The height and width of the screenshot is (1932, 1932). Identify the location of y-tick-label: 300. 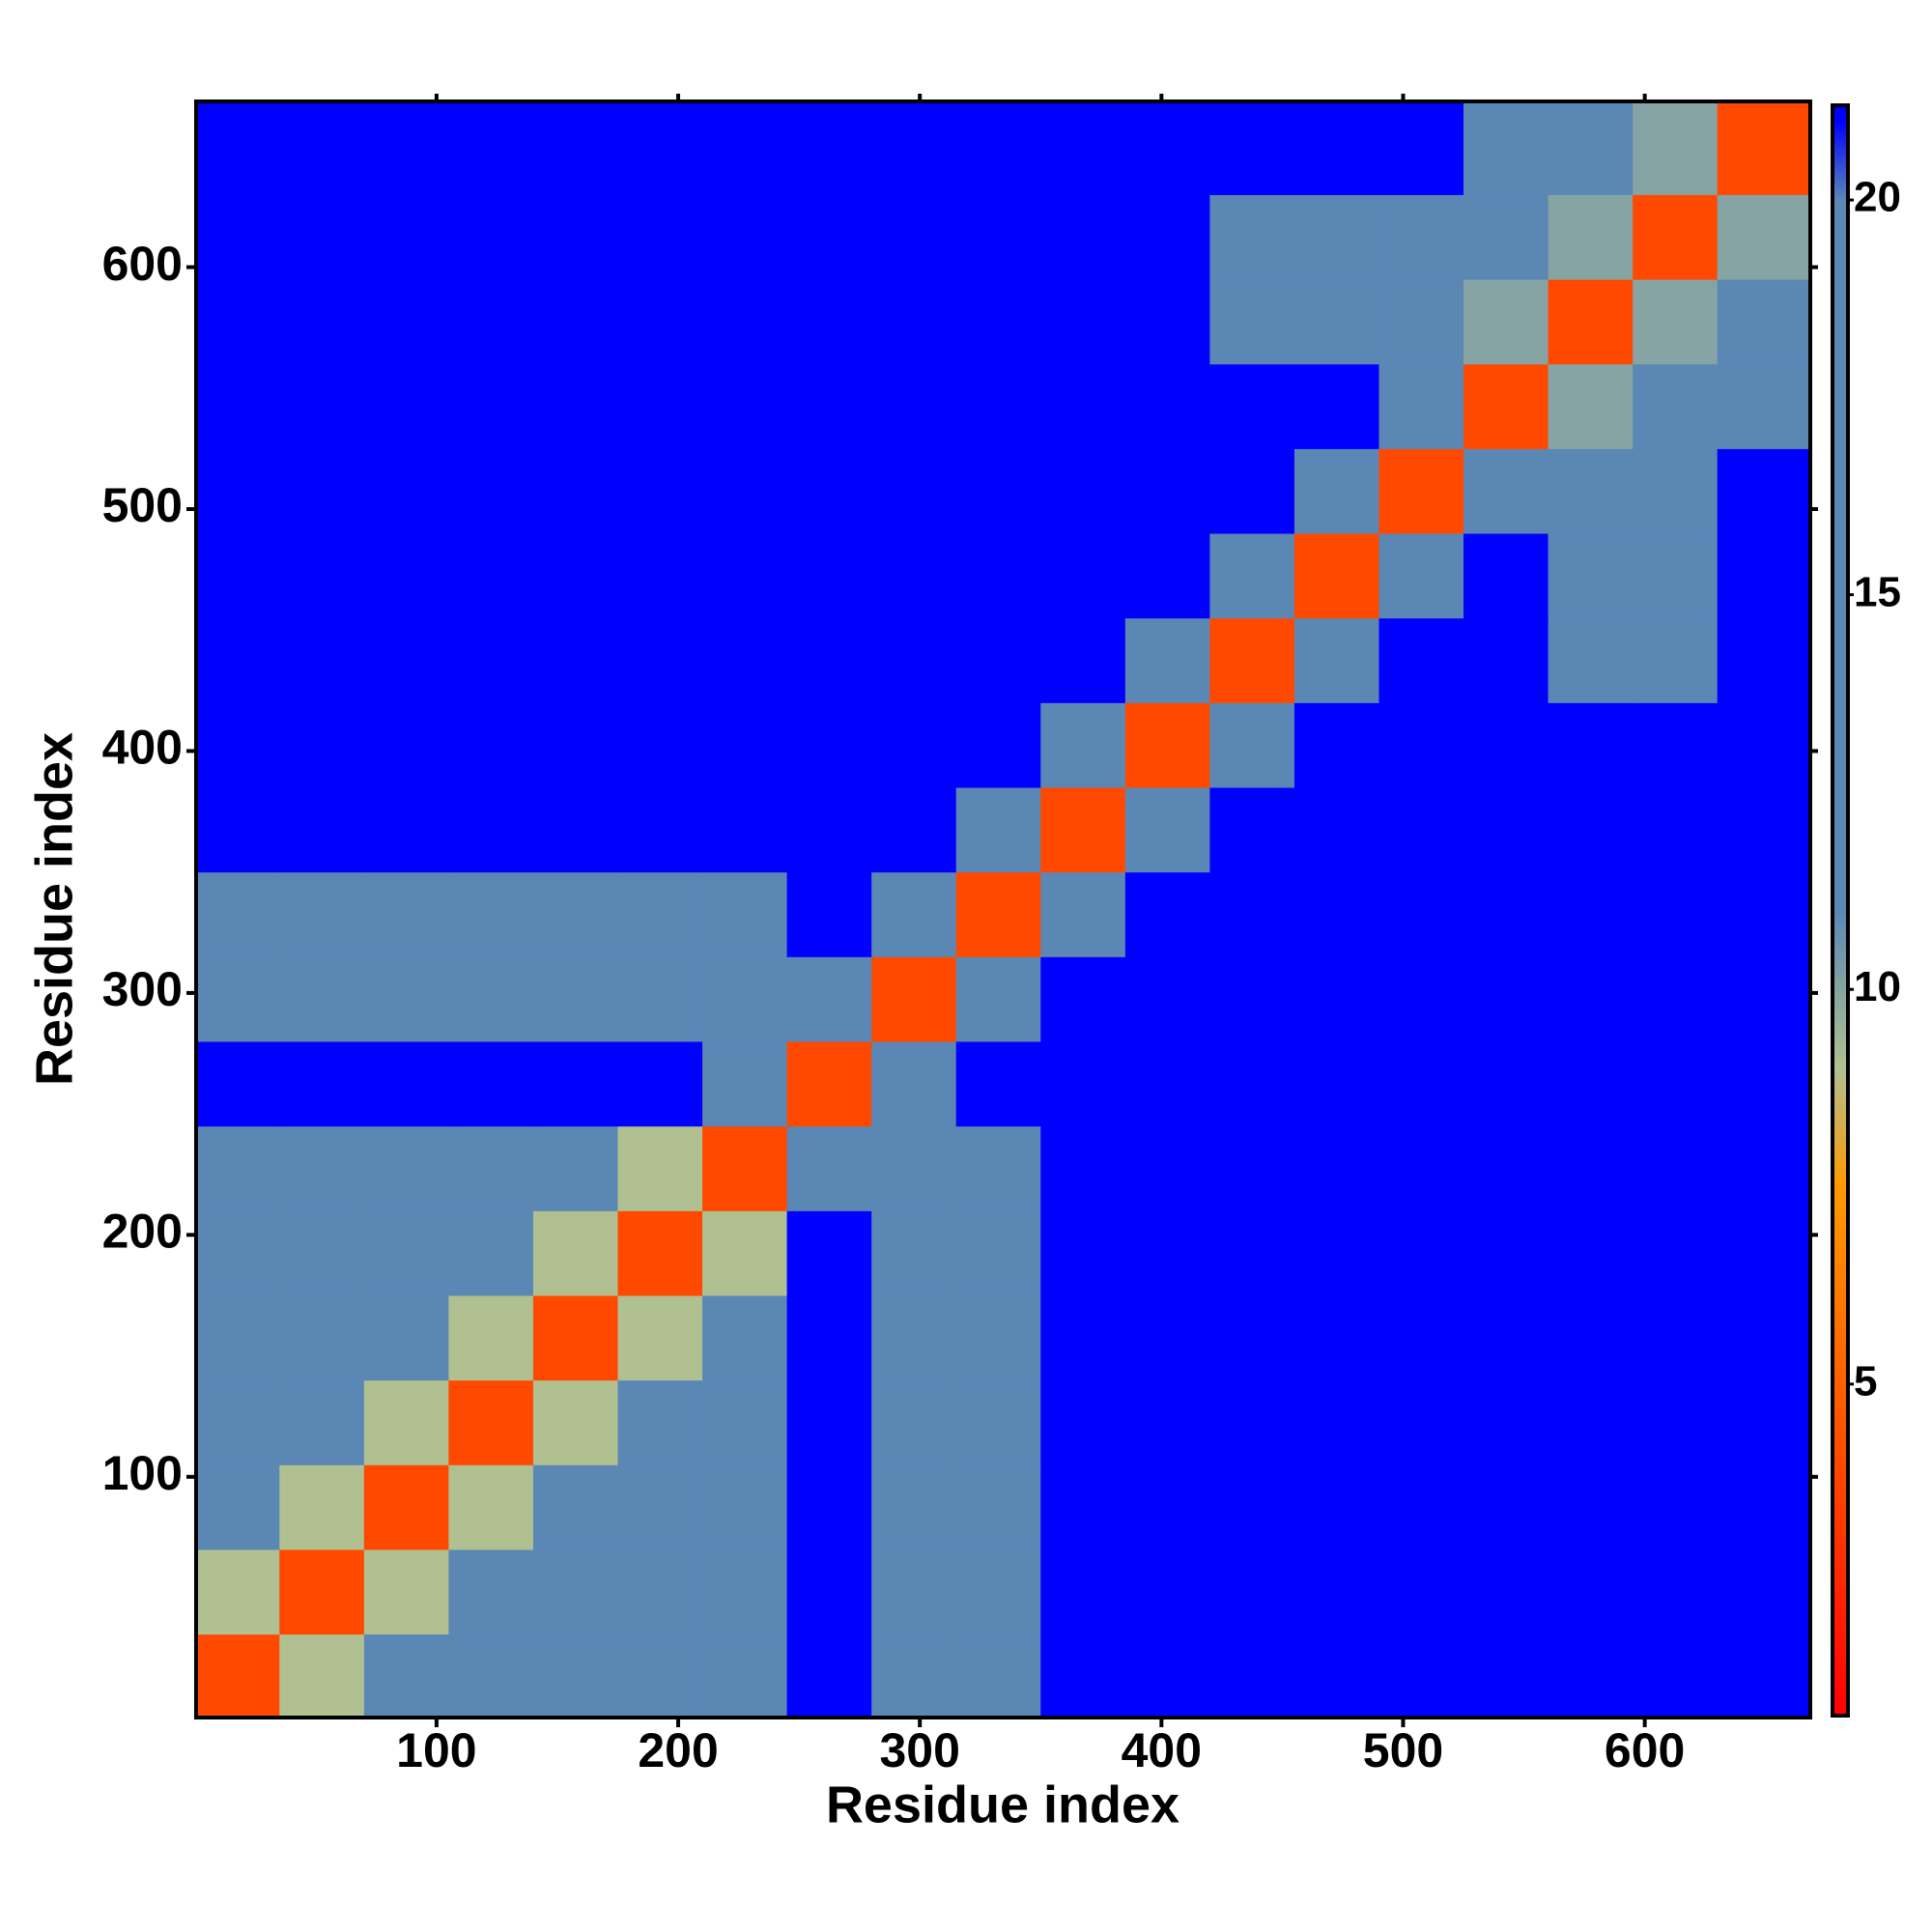
(142, 989).